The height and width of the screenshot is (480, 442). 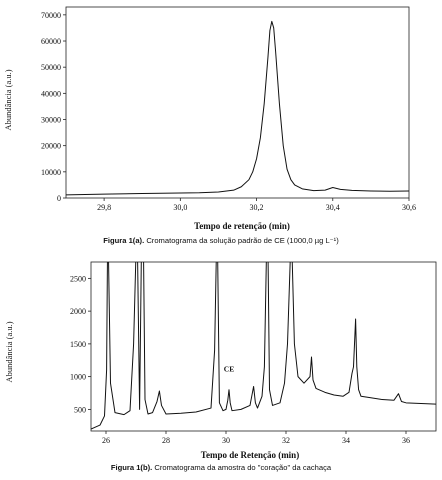 What do you see at coordinates (78, 278) in the screenshot?
I see `chart-b-y-tick-label: 2500` at bounding box center [78, 278].